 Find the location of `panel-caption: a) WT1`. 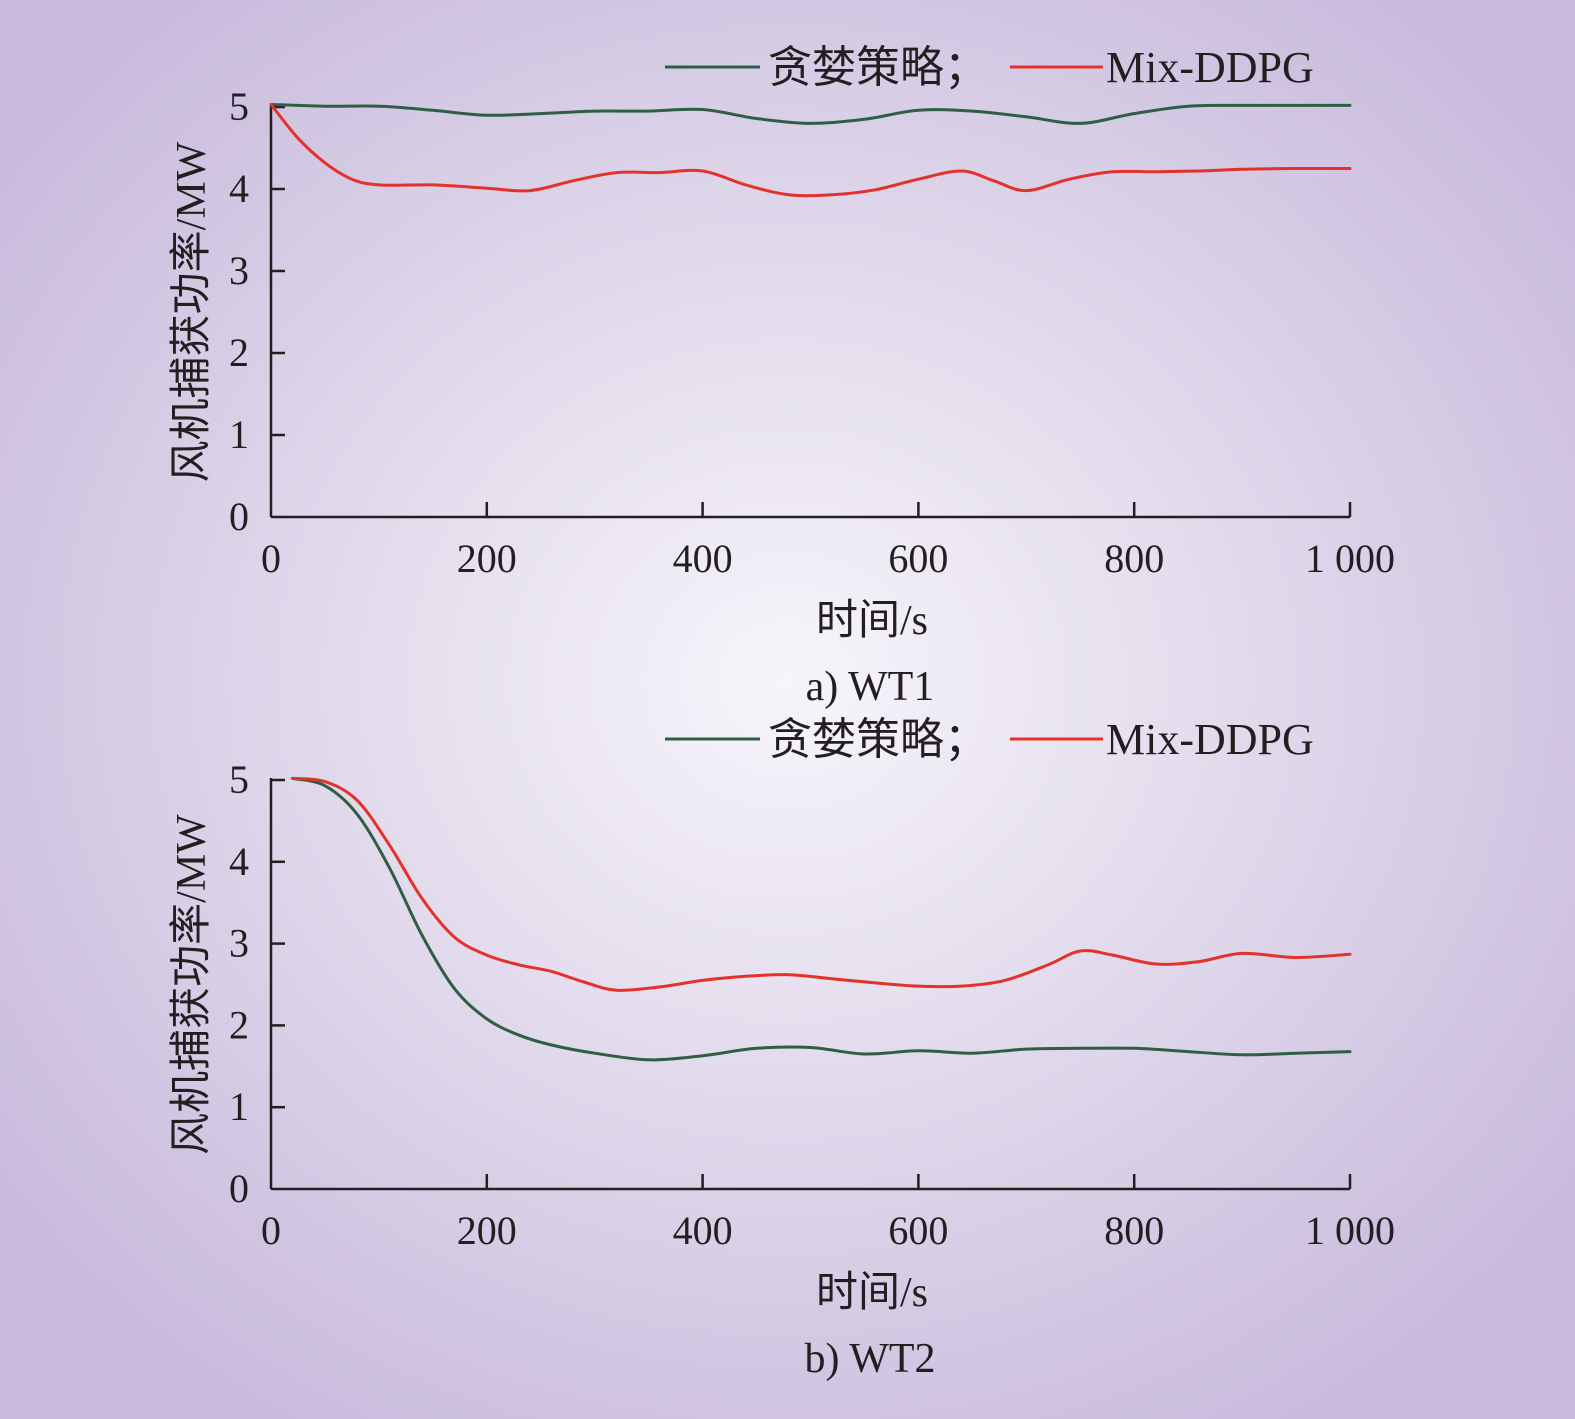

panel-caption: a) WT1 is located at coordinates (870, 687).